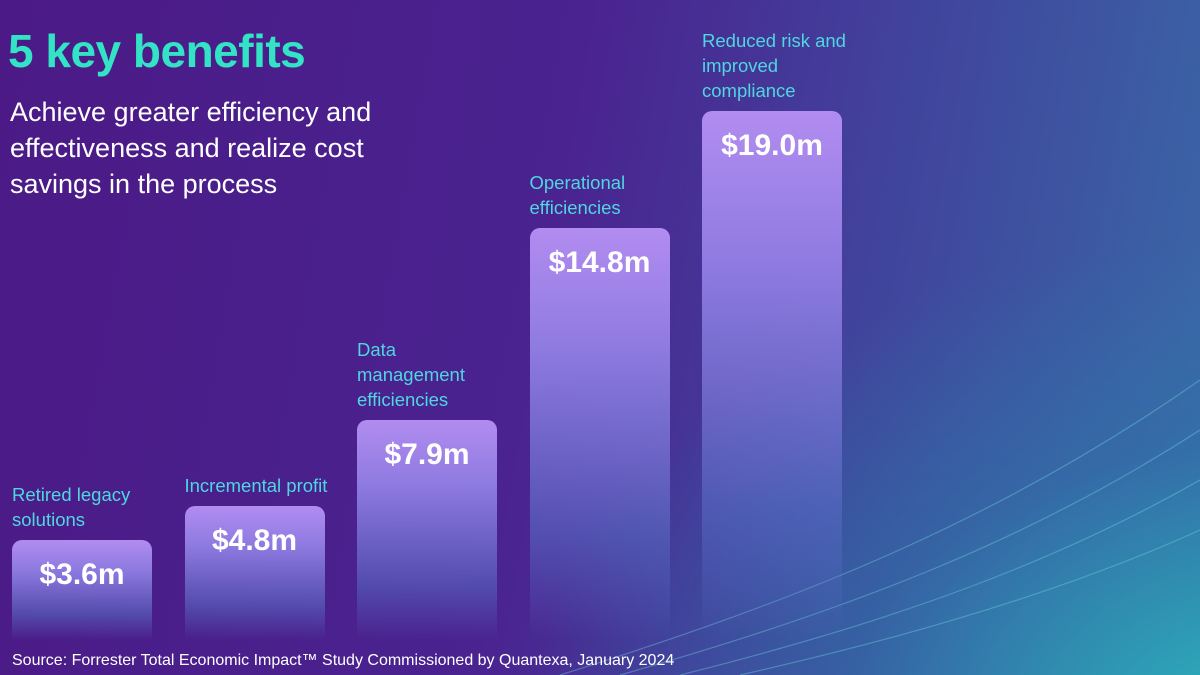  Describe the element at coordinates (157, 51) in the screenshot. I see `title: 5 key benefits` at that location.